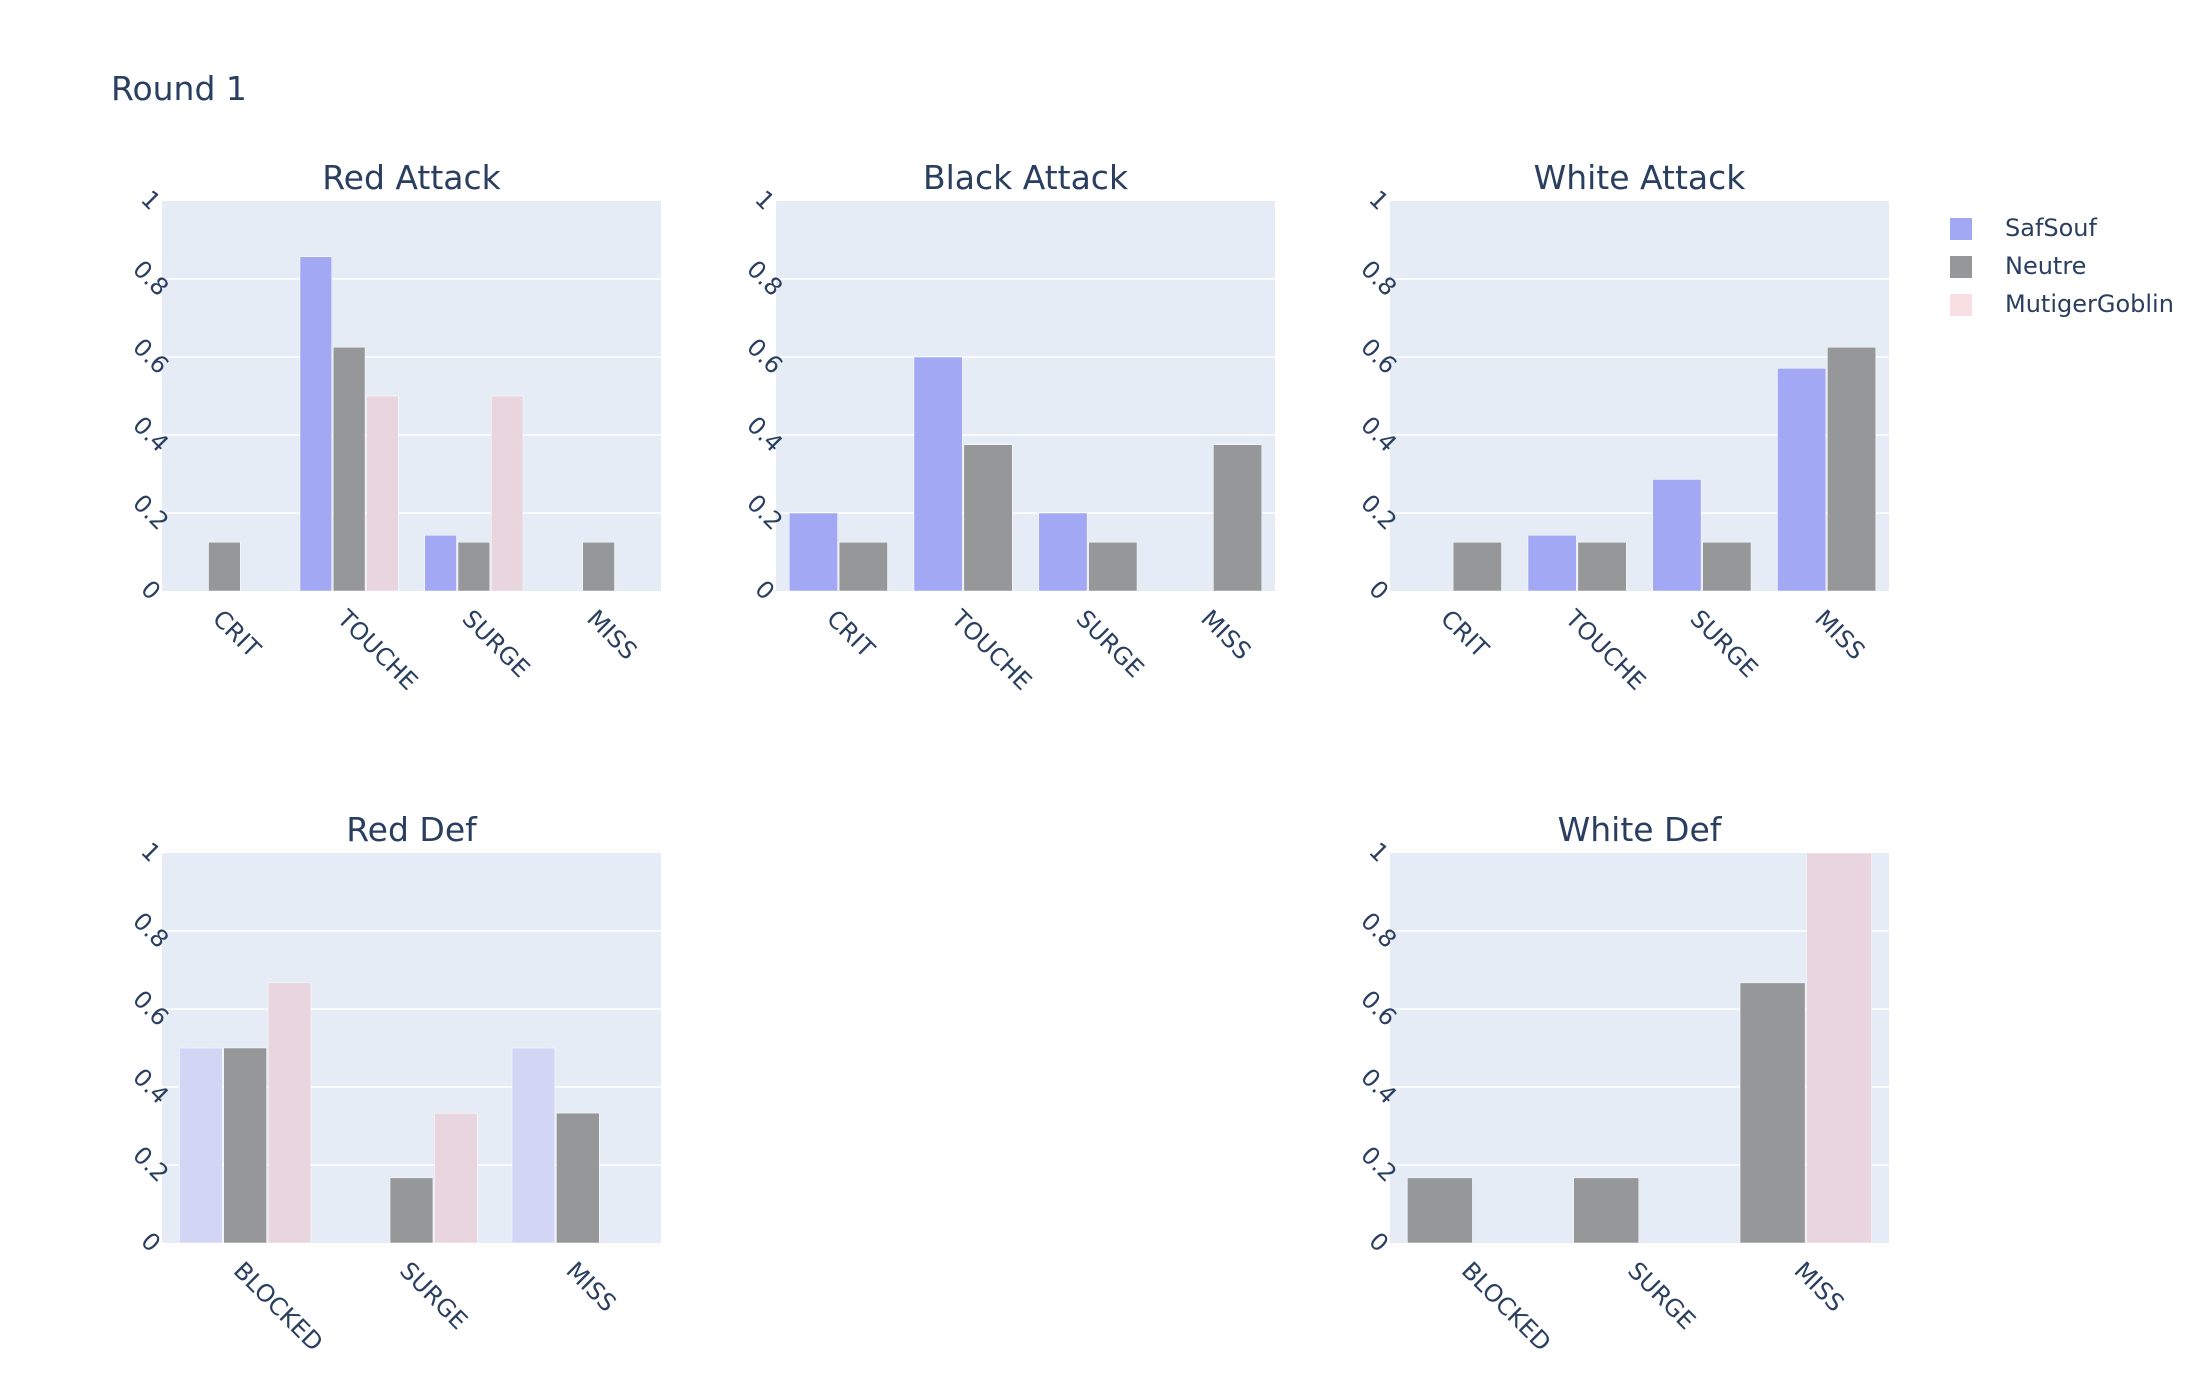 The image size is (2200, 1400). What do you see at coordinates (382, 493) in the screenshot?
I see `bar-mutigergoblin-touche` at bounding box center [382, 493].